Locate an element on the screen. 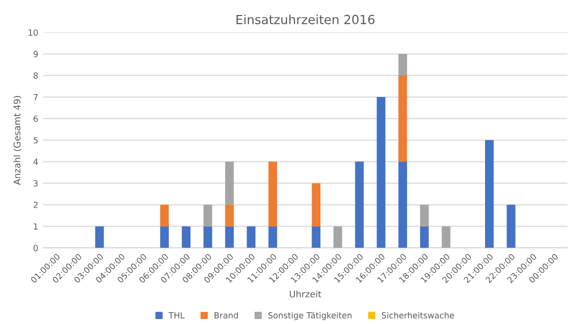 The height and width of the screenshot is (324, 576). y-tick-label: 2 is located at coordinates (36, 205).